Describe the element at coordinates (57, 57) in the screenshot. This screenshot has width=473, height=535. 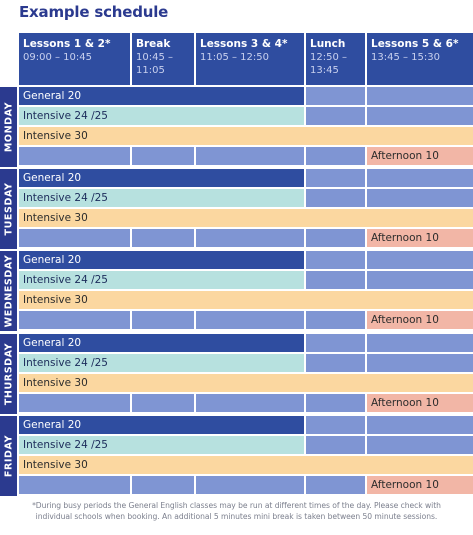
I see `header-lessons-1-2-time: 09:00 – 10:45` at that location.